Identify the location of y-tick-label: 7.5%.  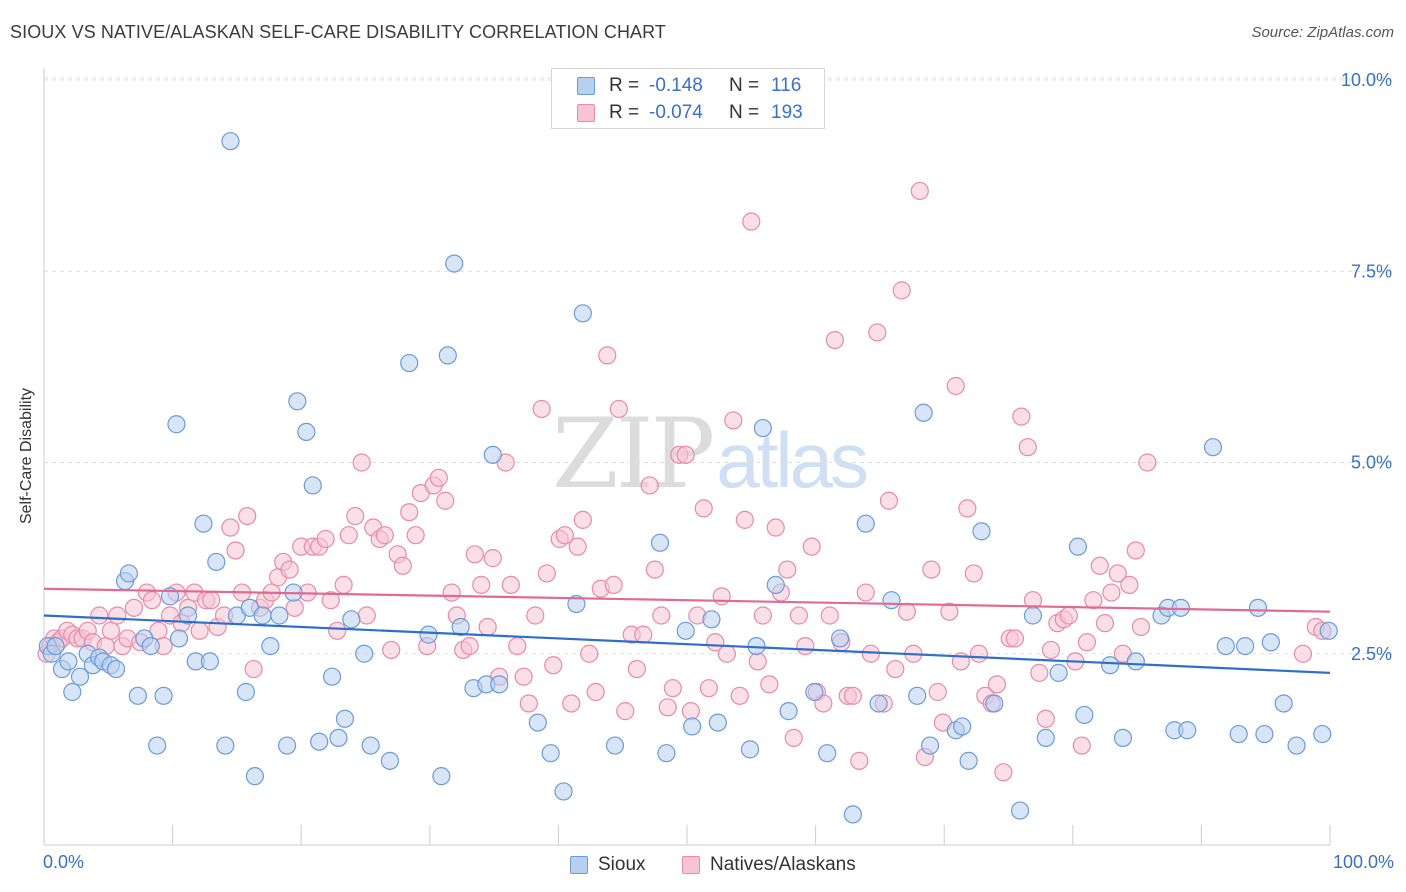
(1371, 271).